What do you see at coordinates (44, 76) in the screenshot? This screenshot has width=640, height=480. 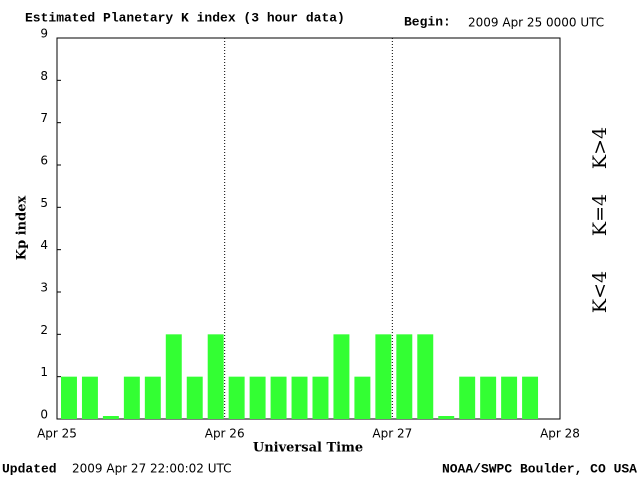 I see `y-tick-label: 8` at bounding box center [44, 76].